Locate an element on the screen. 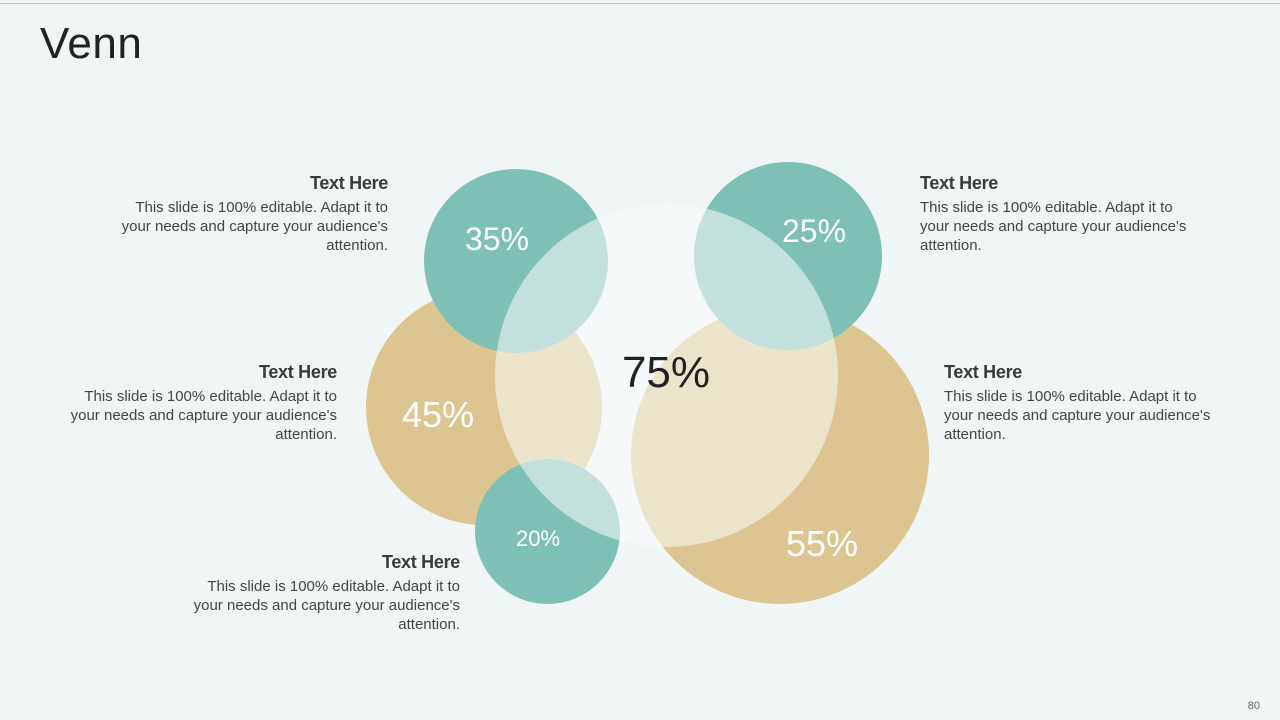 The image size is (1280, 720). bottom-right-value: 55% is located at coordinates (822, 543).